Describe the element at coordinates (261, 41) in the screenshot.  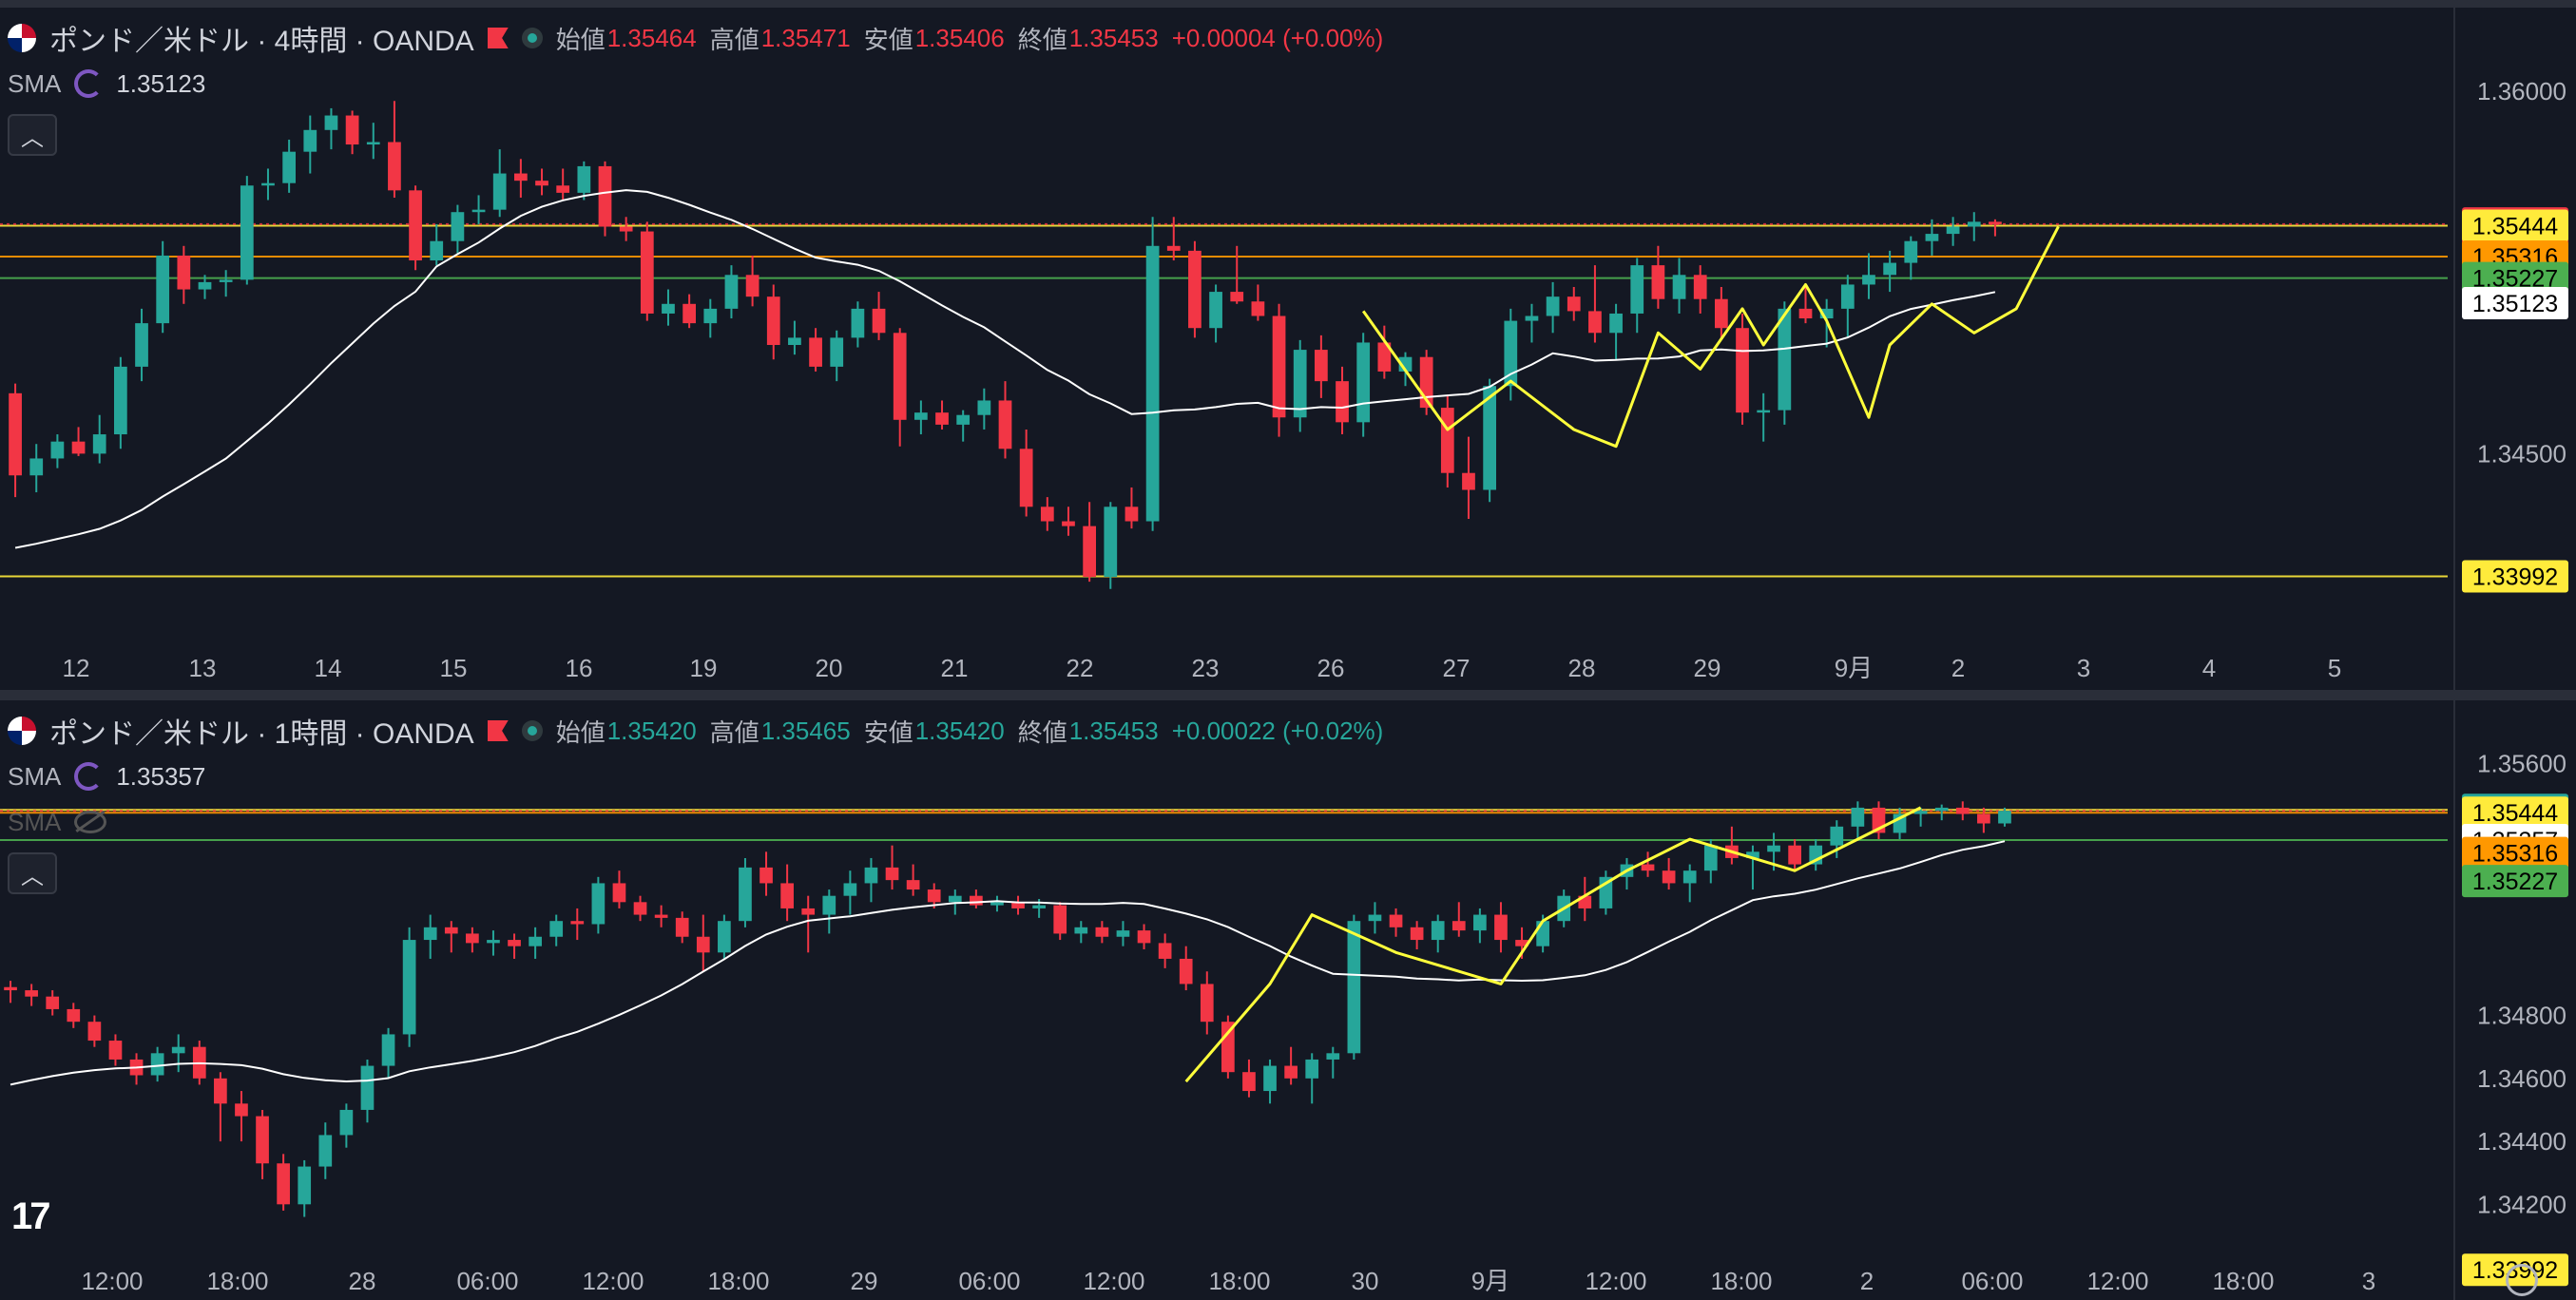
I see `symbol-title: ポンド／米ドル · 4時間 · OANDA` at that location.